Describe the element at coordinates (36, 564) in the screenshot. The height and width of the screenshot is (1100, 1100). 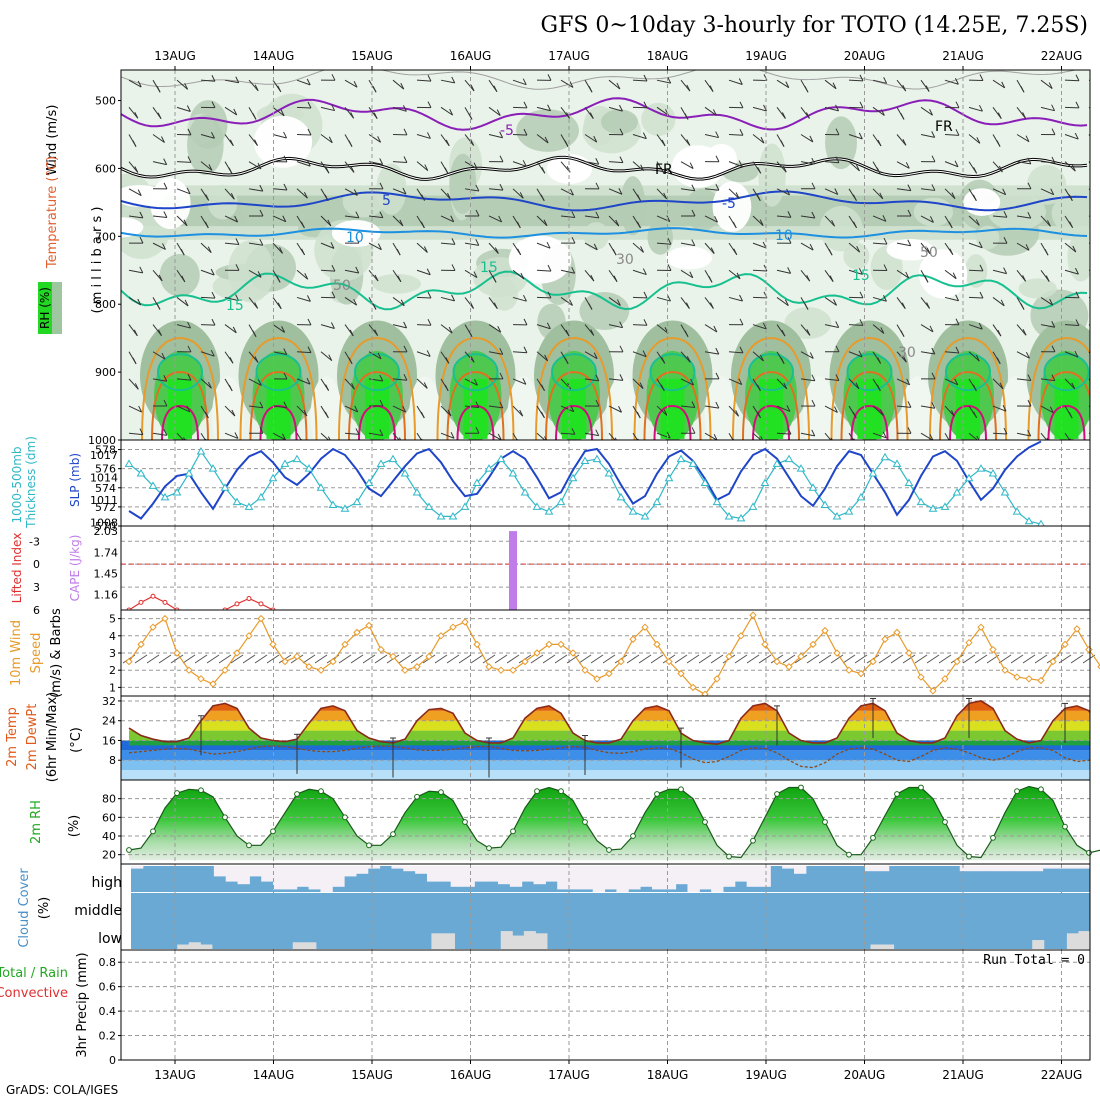
I see `li-tick-label: 0` at that location.